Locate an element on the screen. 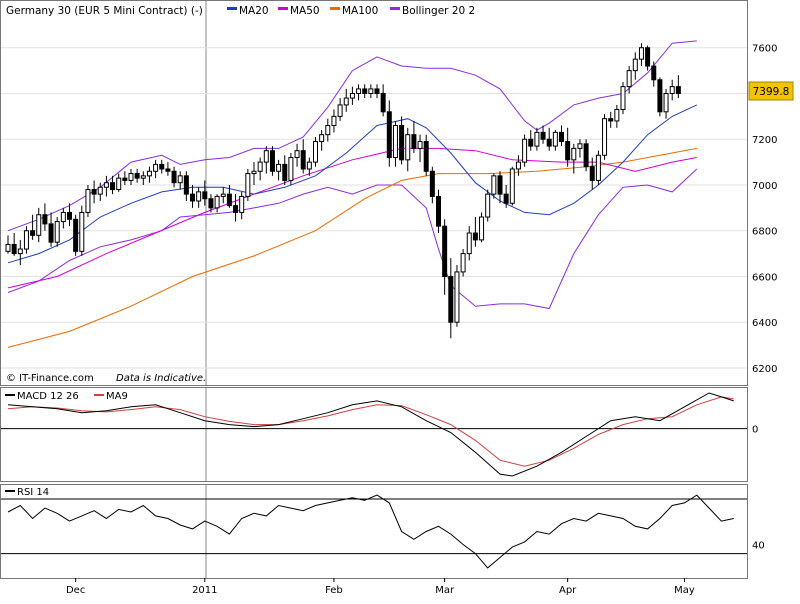  price-tick-label: 6400 is located at coordinates (764, 323).